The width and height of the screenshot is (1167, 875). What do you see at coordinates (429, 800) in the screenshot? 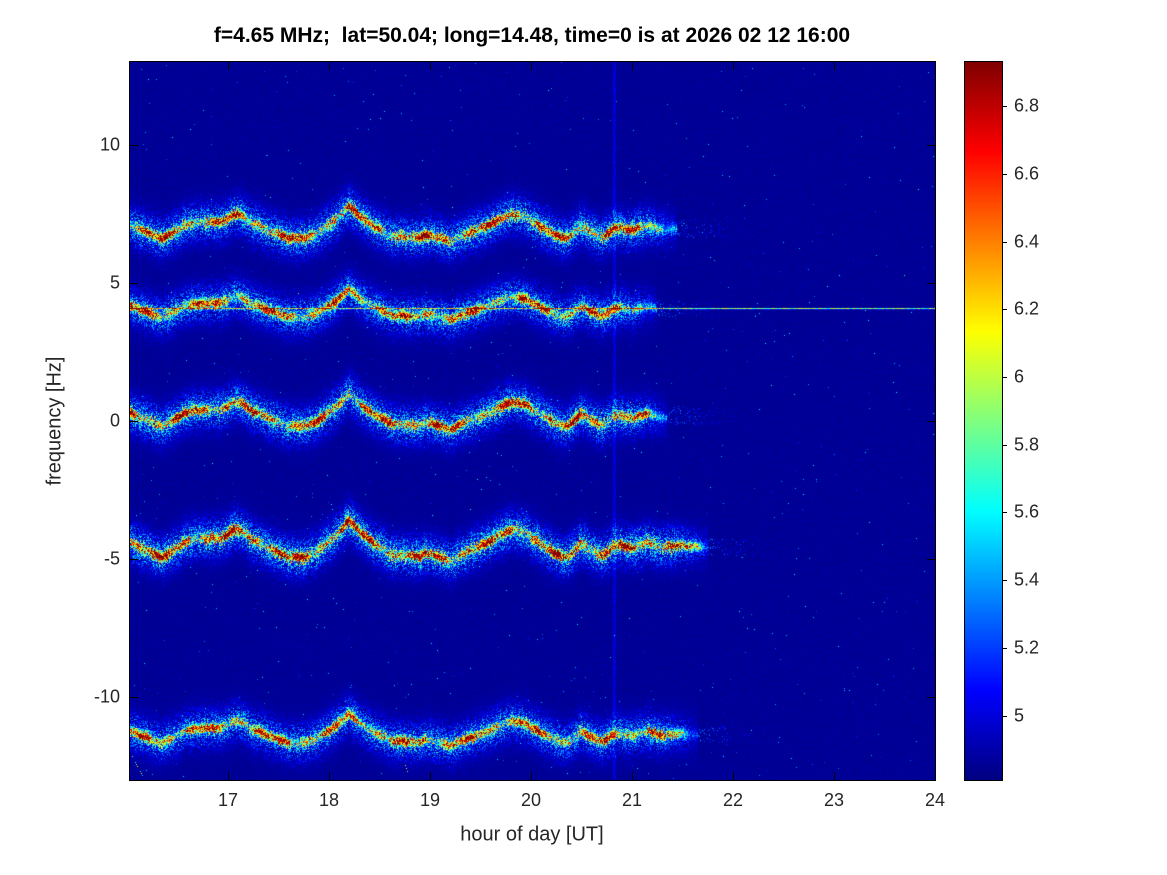
I see `x-tick-label: 19` at bounding box center [429, 800].